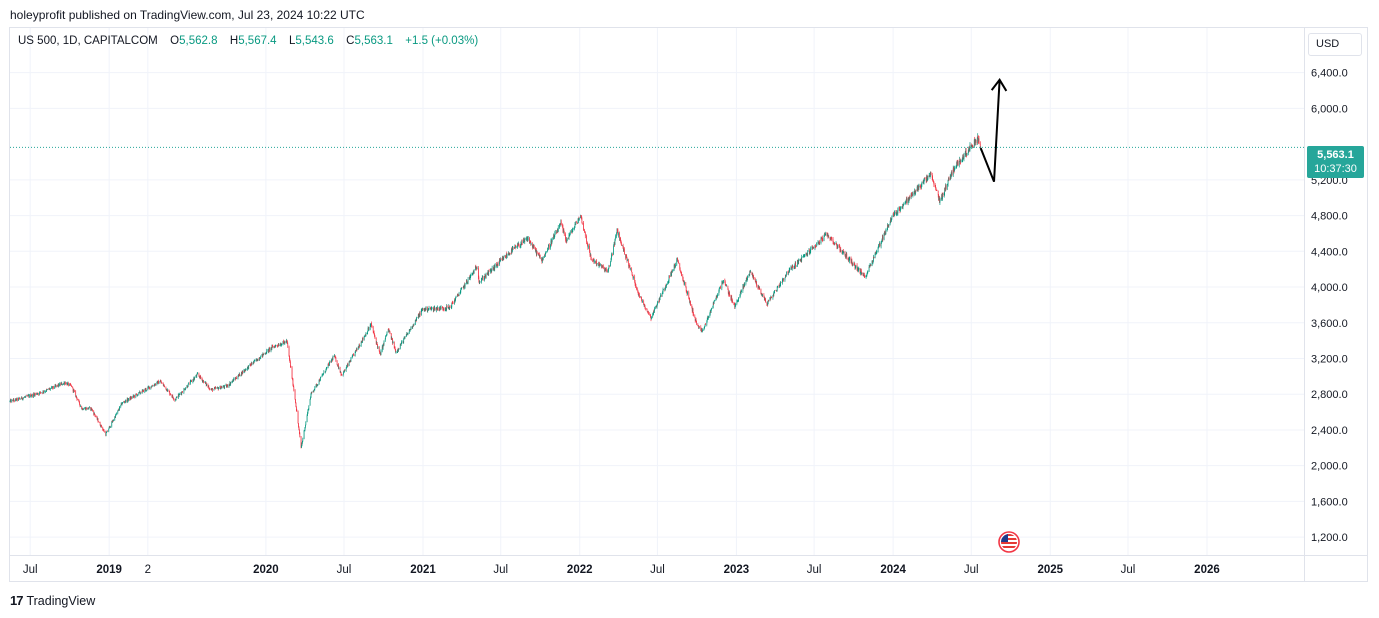  I want to click on currency-button: USD, so click(1335, 44).